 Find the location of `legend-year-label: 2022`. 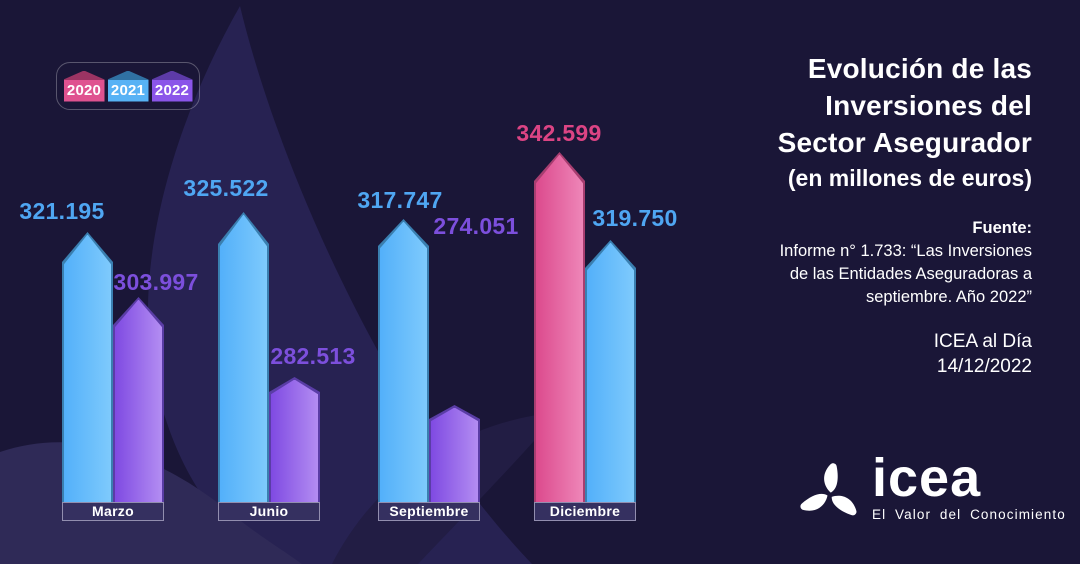

legend-year-label: 2022 is located at coordinates (172, 90).